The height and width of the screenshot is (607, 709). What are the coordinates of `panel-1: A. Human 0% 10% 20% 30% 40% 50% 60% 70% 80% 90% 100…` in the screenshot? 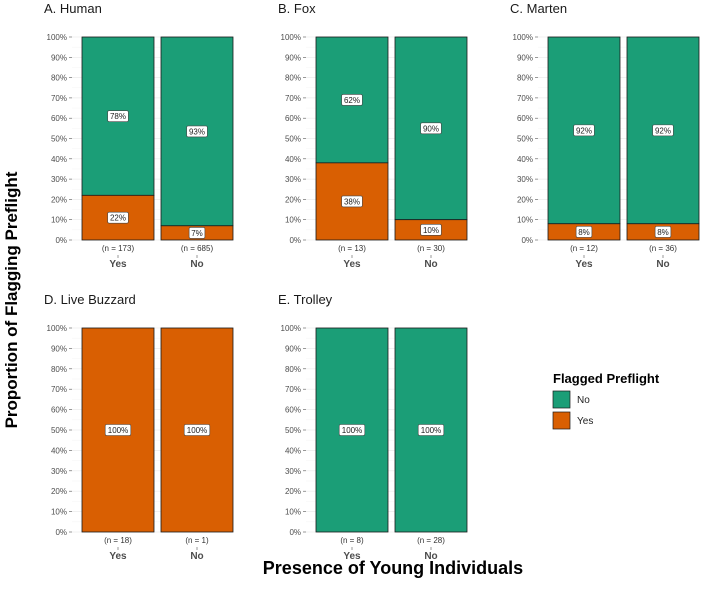 It's located at (139, 135).